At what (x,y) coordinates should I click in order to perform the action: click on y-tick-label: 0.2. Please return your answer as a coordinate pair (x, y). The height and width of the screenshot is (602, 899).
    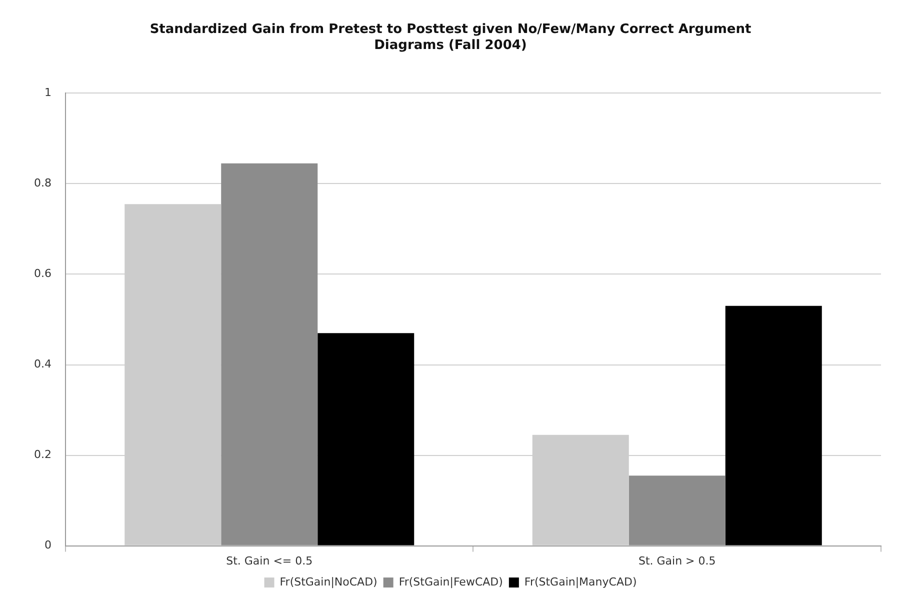
    Looking at the image, I should click on (43, 455).